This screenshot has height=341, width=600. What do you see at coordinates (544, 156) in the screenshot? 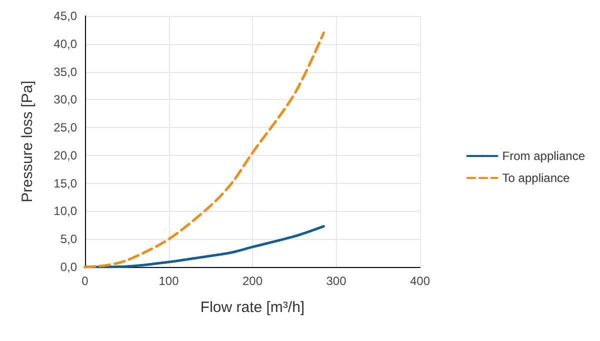
I see `legend-label: From appliance` at bounding box center [544, 156].